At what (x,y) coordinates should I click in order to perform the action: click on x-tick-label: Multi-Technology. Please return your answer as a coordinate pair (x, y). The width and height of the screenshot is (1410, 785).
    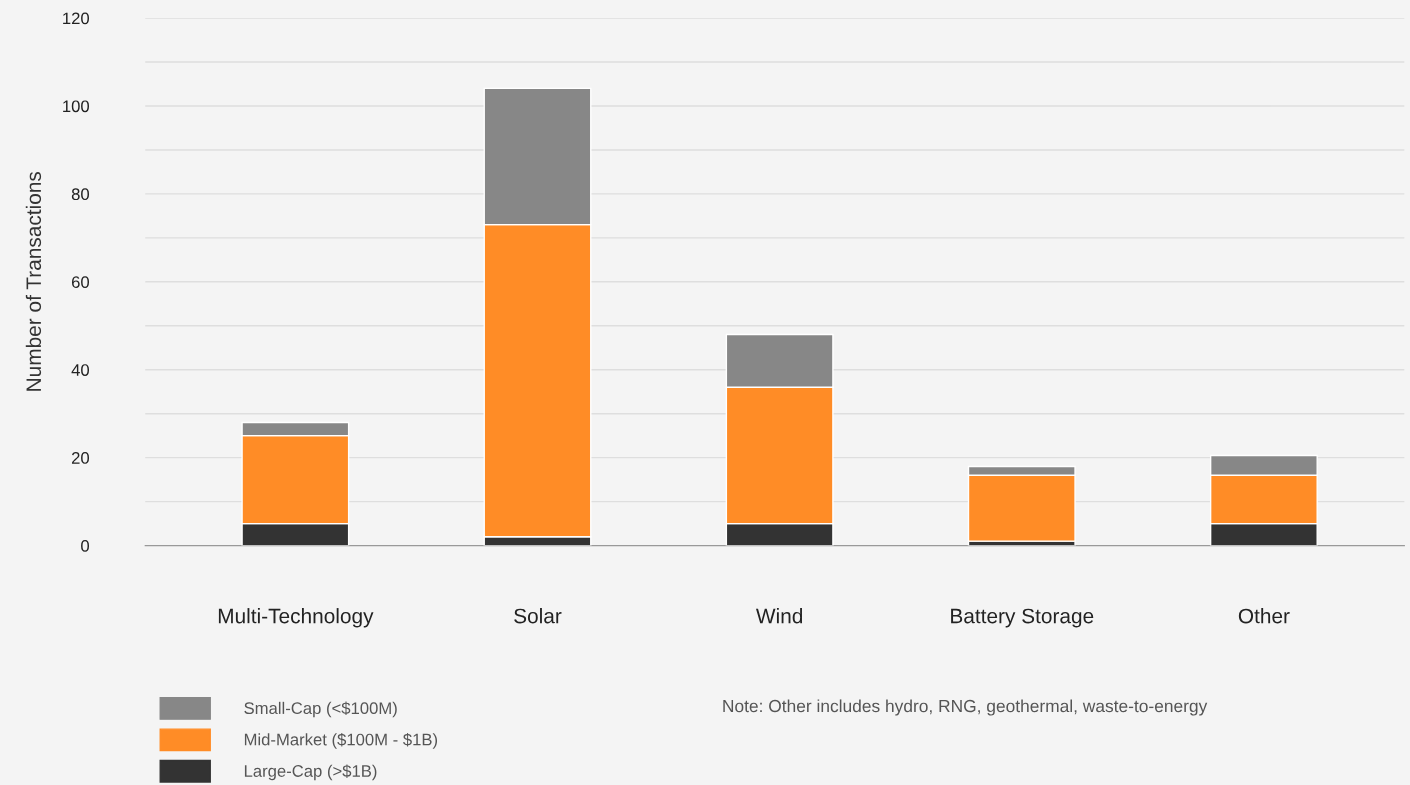
    Looking at the image, I should click on (296, 618).